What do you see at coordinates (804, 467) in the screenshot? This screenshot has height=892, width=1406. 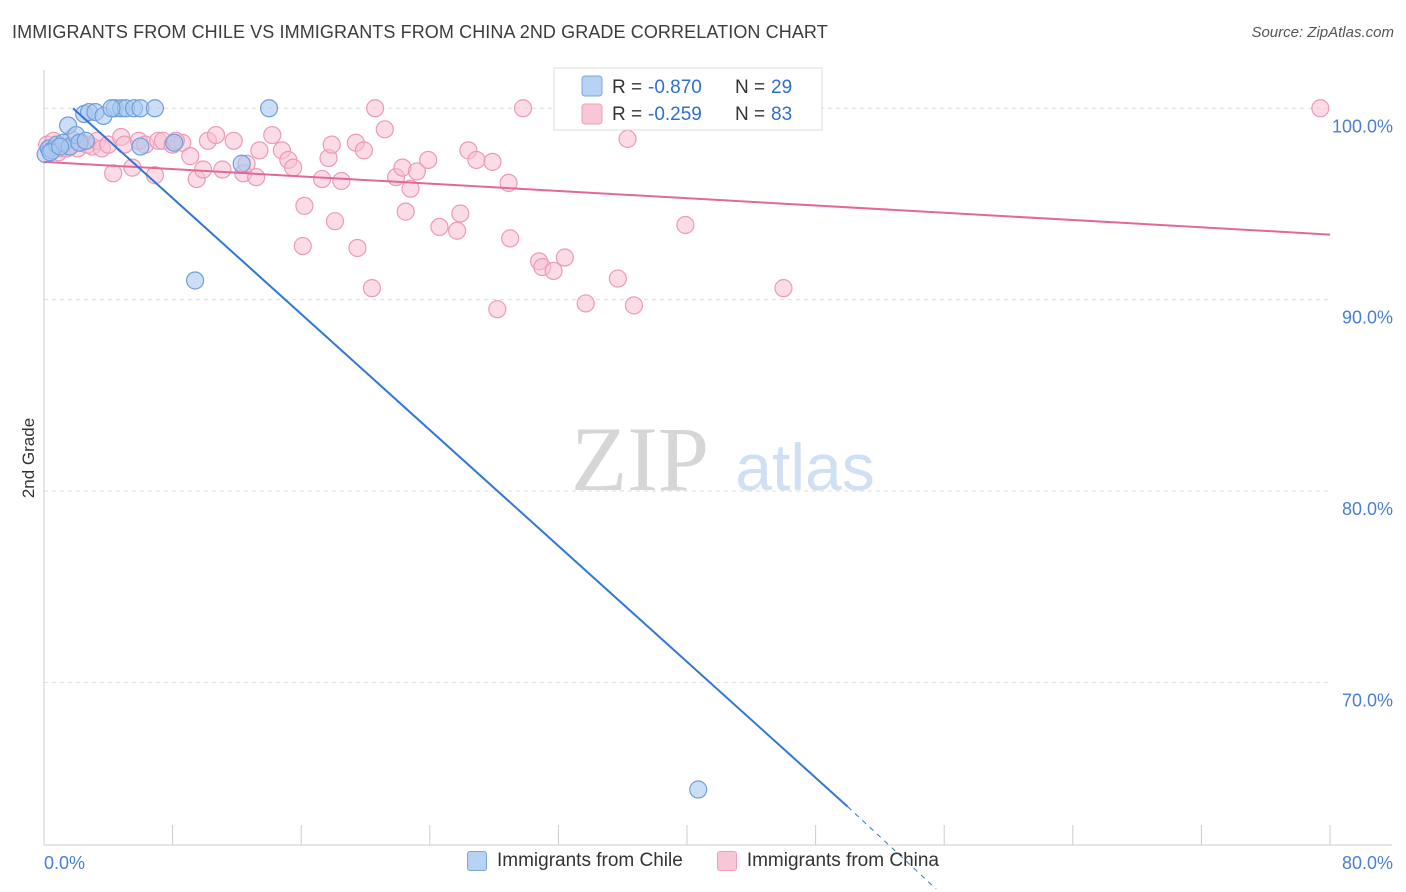 I see `watermark-atlas: atlas` at bounding box center [804, 467].